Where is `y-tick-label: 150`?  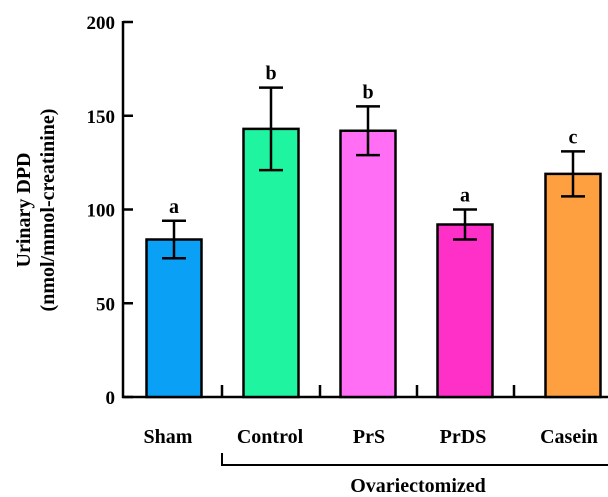
y-tick-label: 150 is located at coordinates (101, 117).